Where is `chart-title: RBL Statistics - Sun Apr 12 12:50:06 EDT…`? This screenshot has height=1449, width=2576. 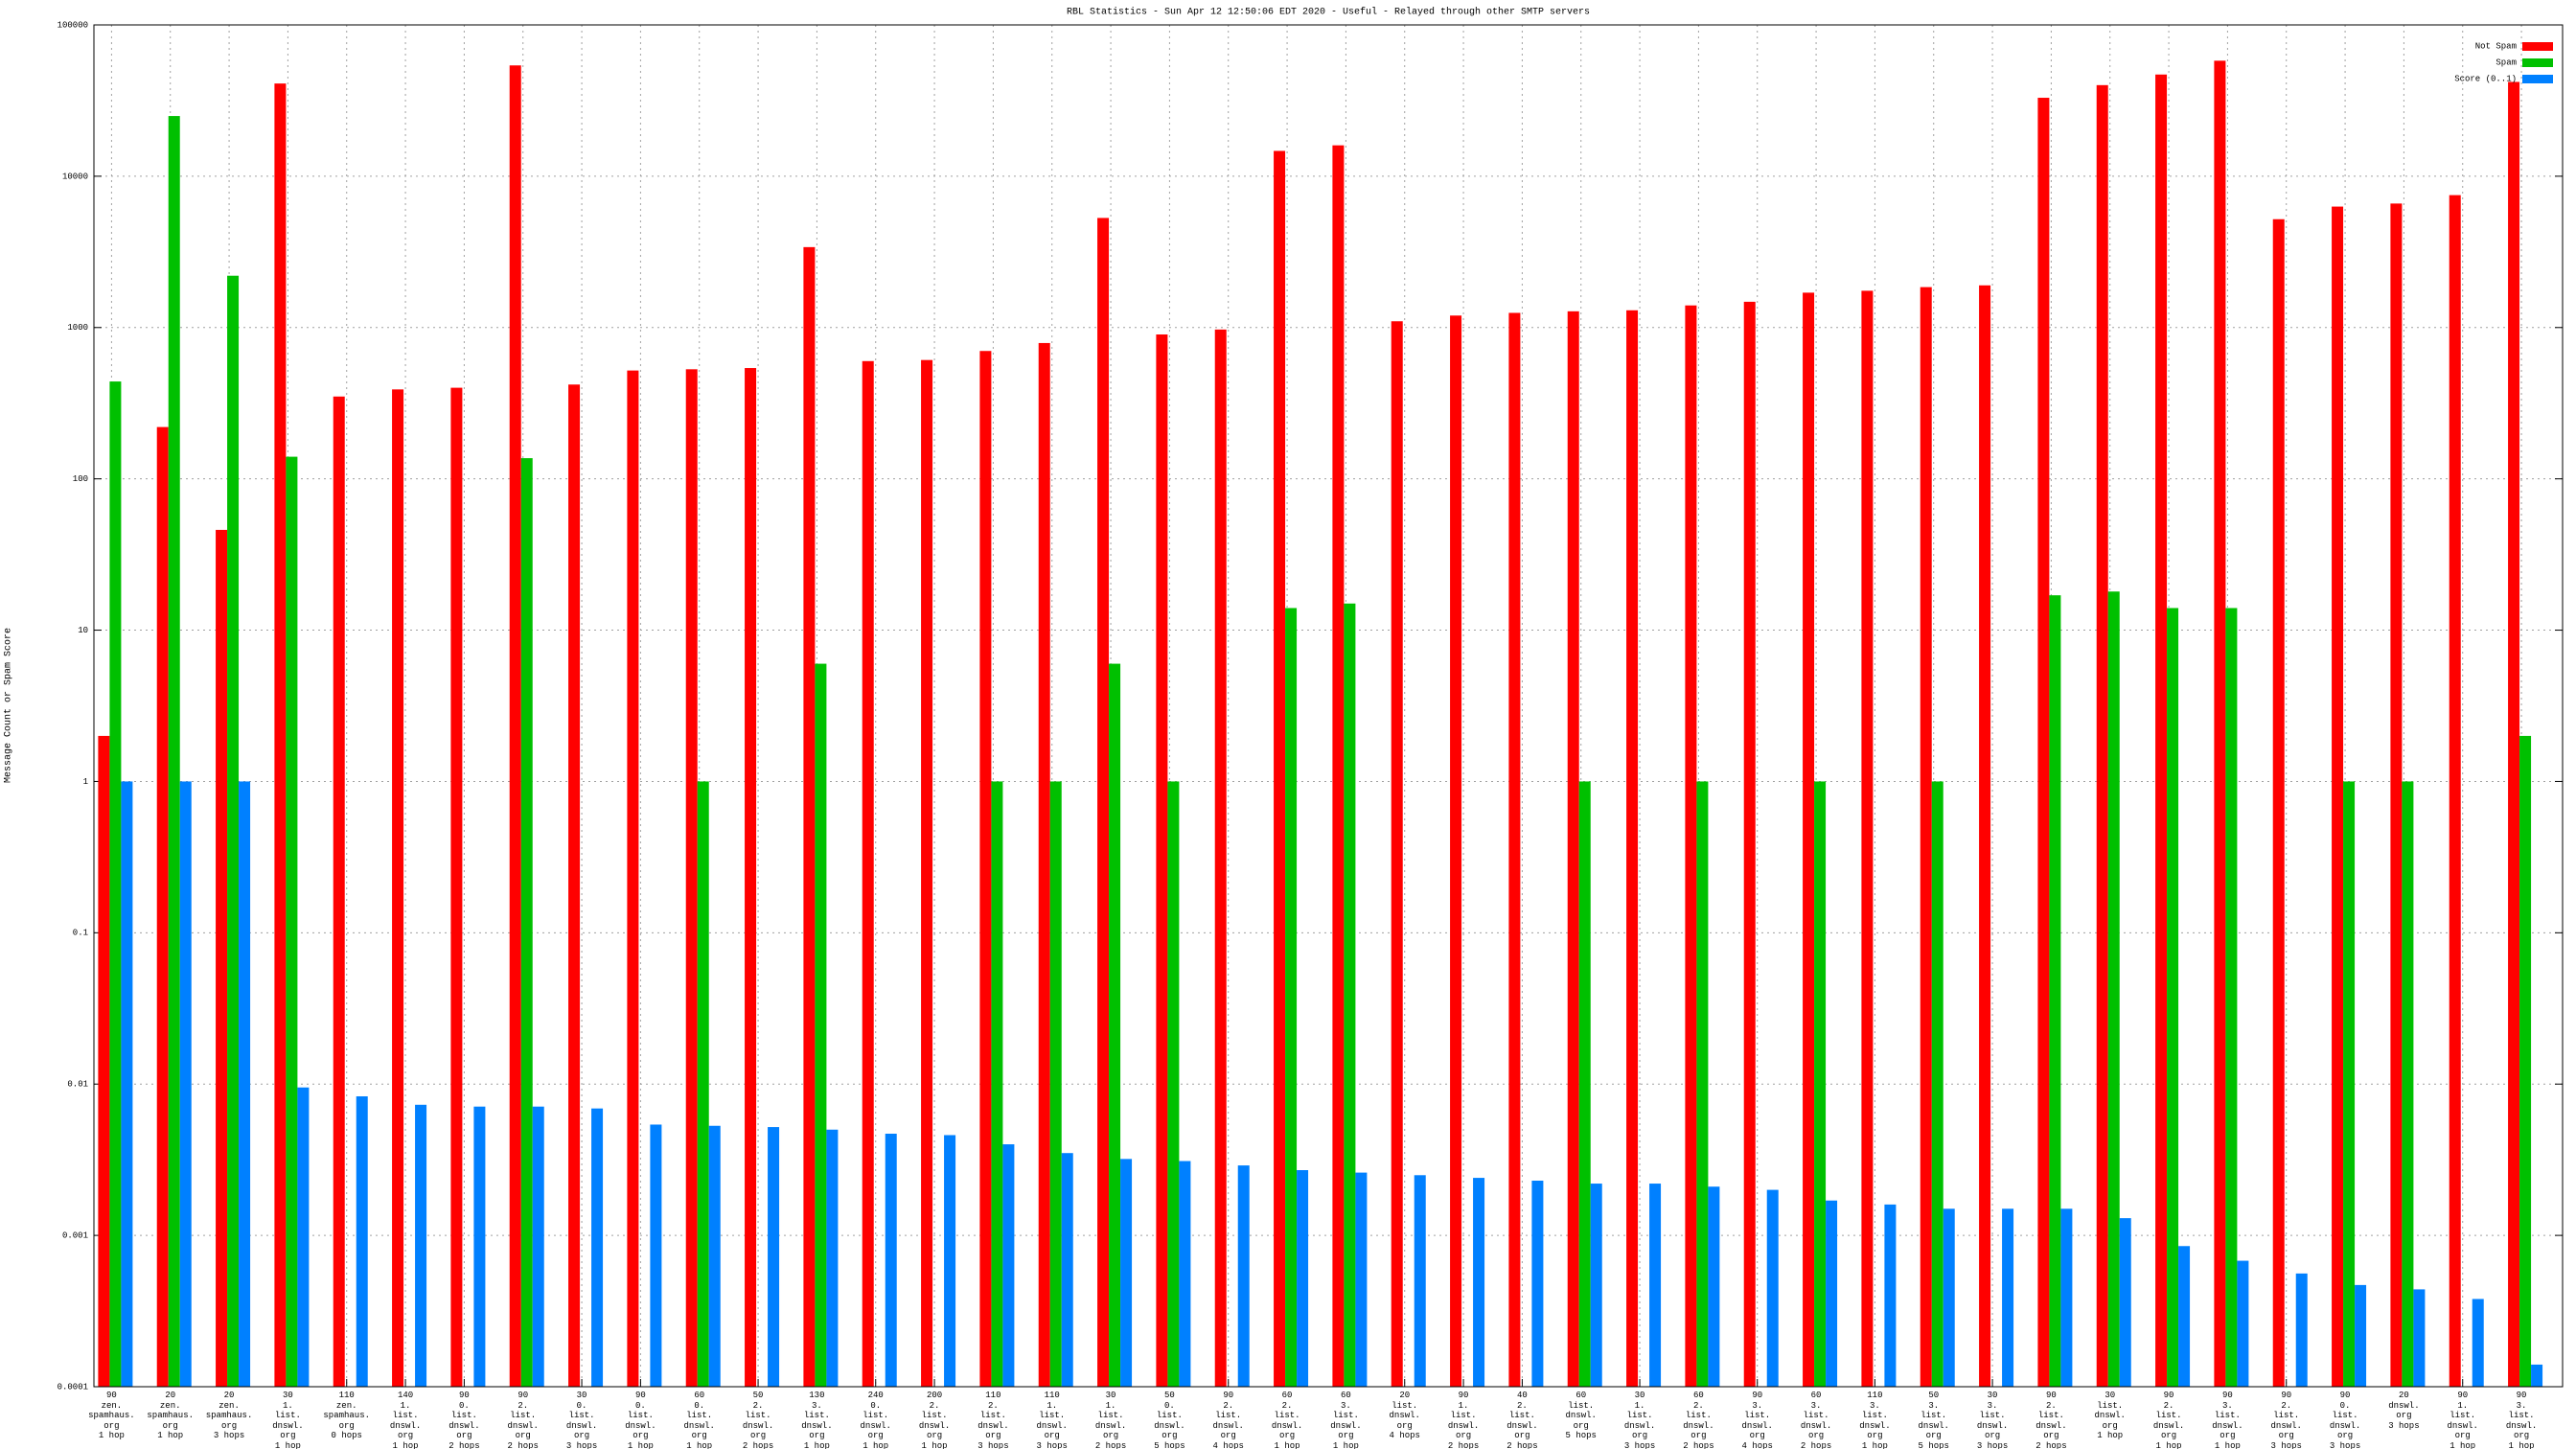 chart-title: RBL Statistics - Sun Apr 12 12:50:06 EDT… is located at coordinates (1328, 12).